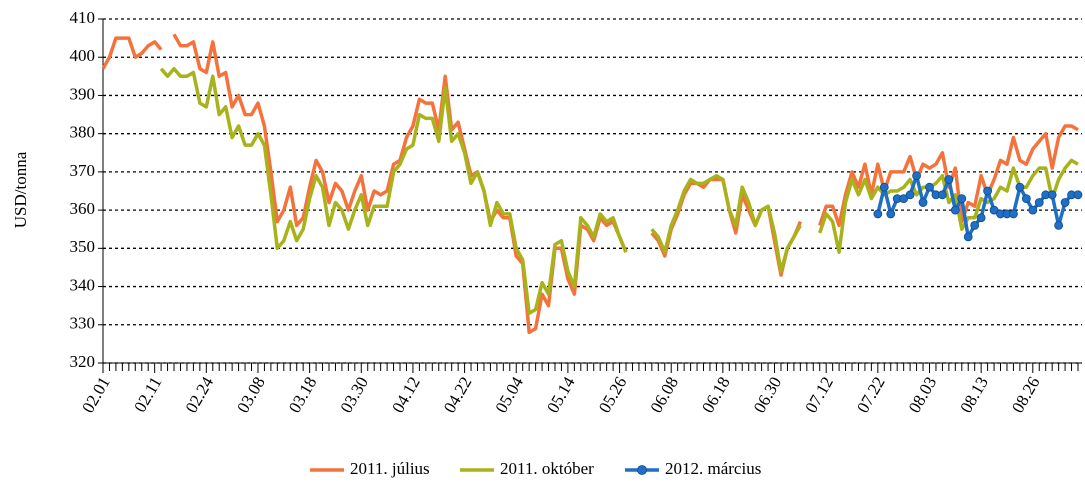  I want to click on x-tick-label: 05.26, so click(613, 394).